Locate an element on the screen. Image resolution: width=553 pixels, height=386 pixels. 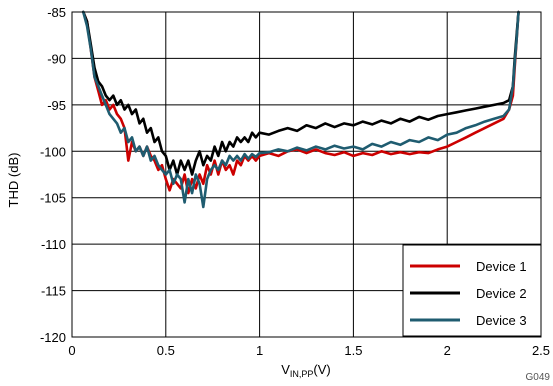
y-tick-label: -100 is located at coordinates (53, 151).